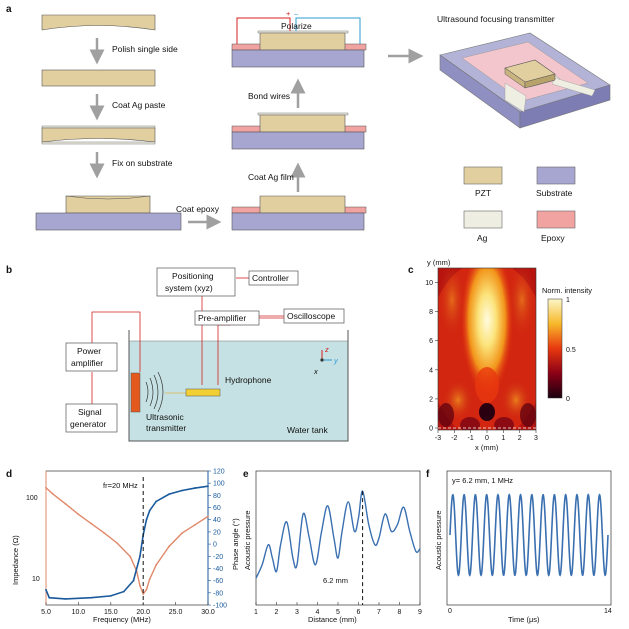  What do you see at coordinates (482, 238) in the screenshot?
I see `legend-label-ag: Ag` at bounding box center [482, 238].